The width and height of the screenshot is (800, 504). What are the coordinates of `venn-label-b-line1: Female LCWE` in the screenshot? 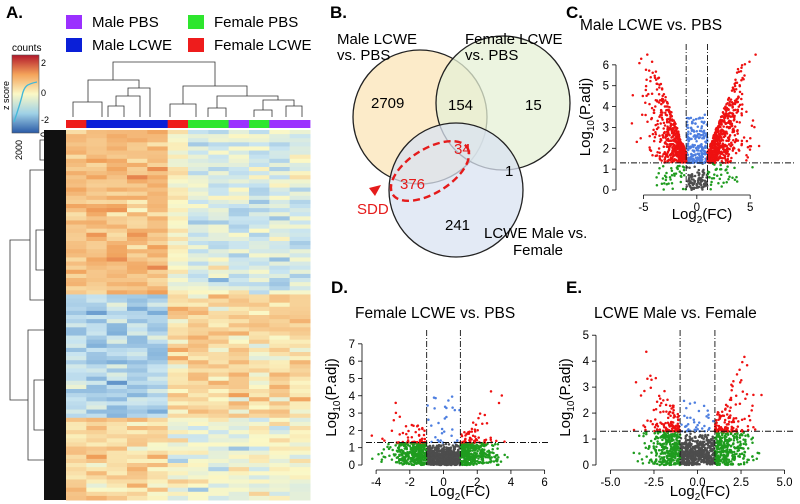 It's located at (514, 39).